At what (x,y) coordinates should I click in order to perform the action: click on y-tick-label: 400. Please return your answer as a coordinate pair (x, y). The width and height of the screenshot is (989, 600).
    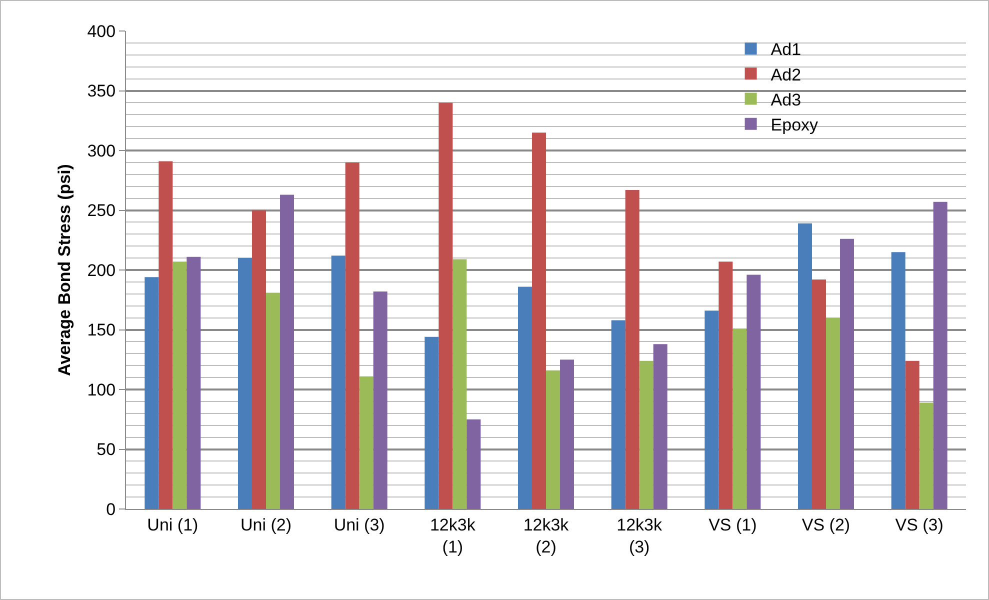
    Looking at the image, I should click on (101, 31).